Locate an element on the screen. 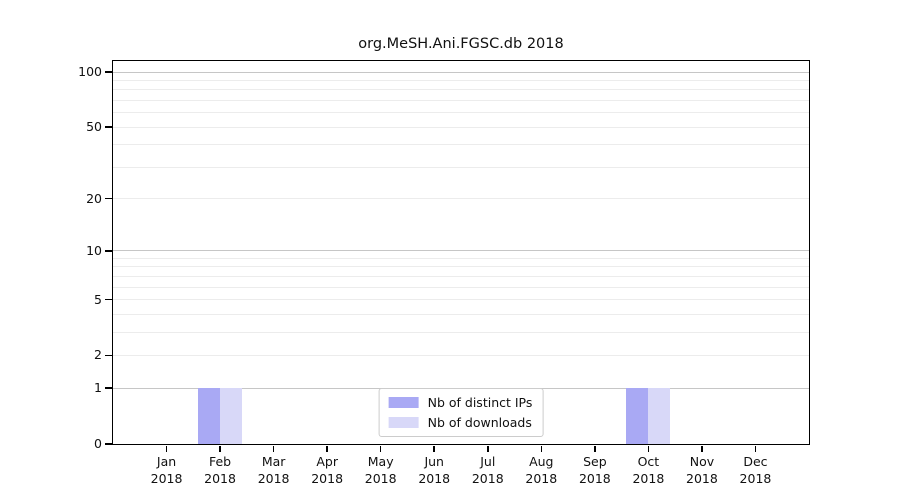 The image size is (900, 500). x-axis-label: Mar 2018 is located at coordinates (274, 470).